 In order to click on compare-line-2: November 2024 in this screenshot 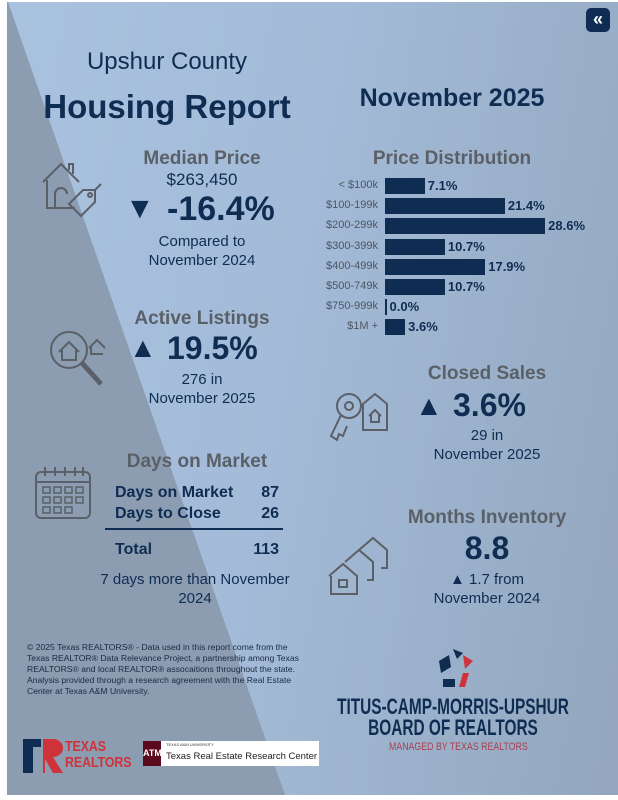, I will do `click(202, 260)`.